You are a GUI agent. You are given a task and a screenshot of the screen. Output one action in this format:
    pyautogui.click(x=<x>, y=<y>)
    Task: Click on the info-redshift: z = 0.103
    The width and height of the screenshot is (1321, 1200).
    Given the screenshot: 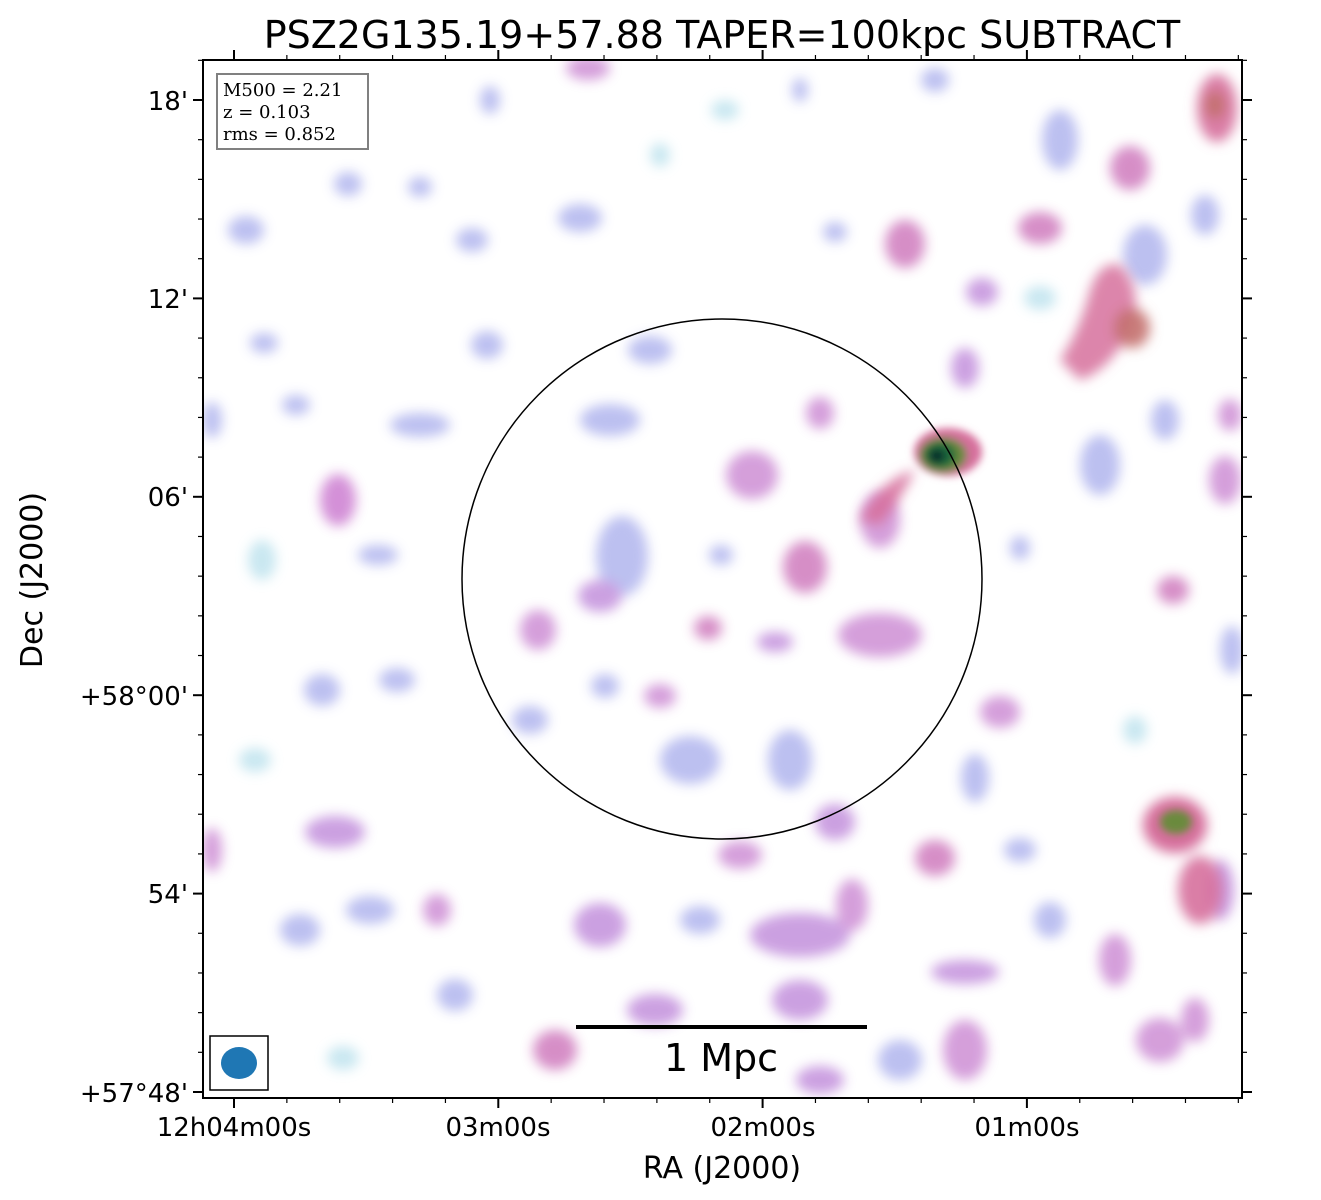 What is the action you would take?
    pyautogui.click(x=267, y=112)
    